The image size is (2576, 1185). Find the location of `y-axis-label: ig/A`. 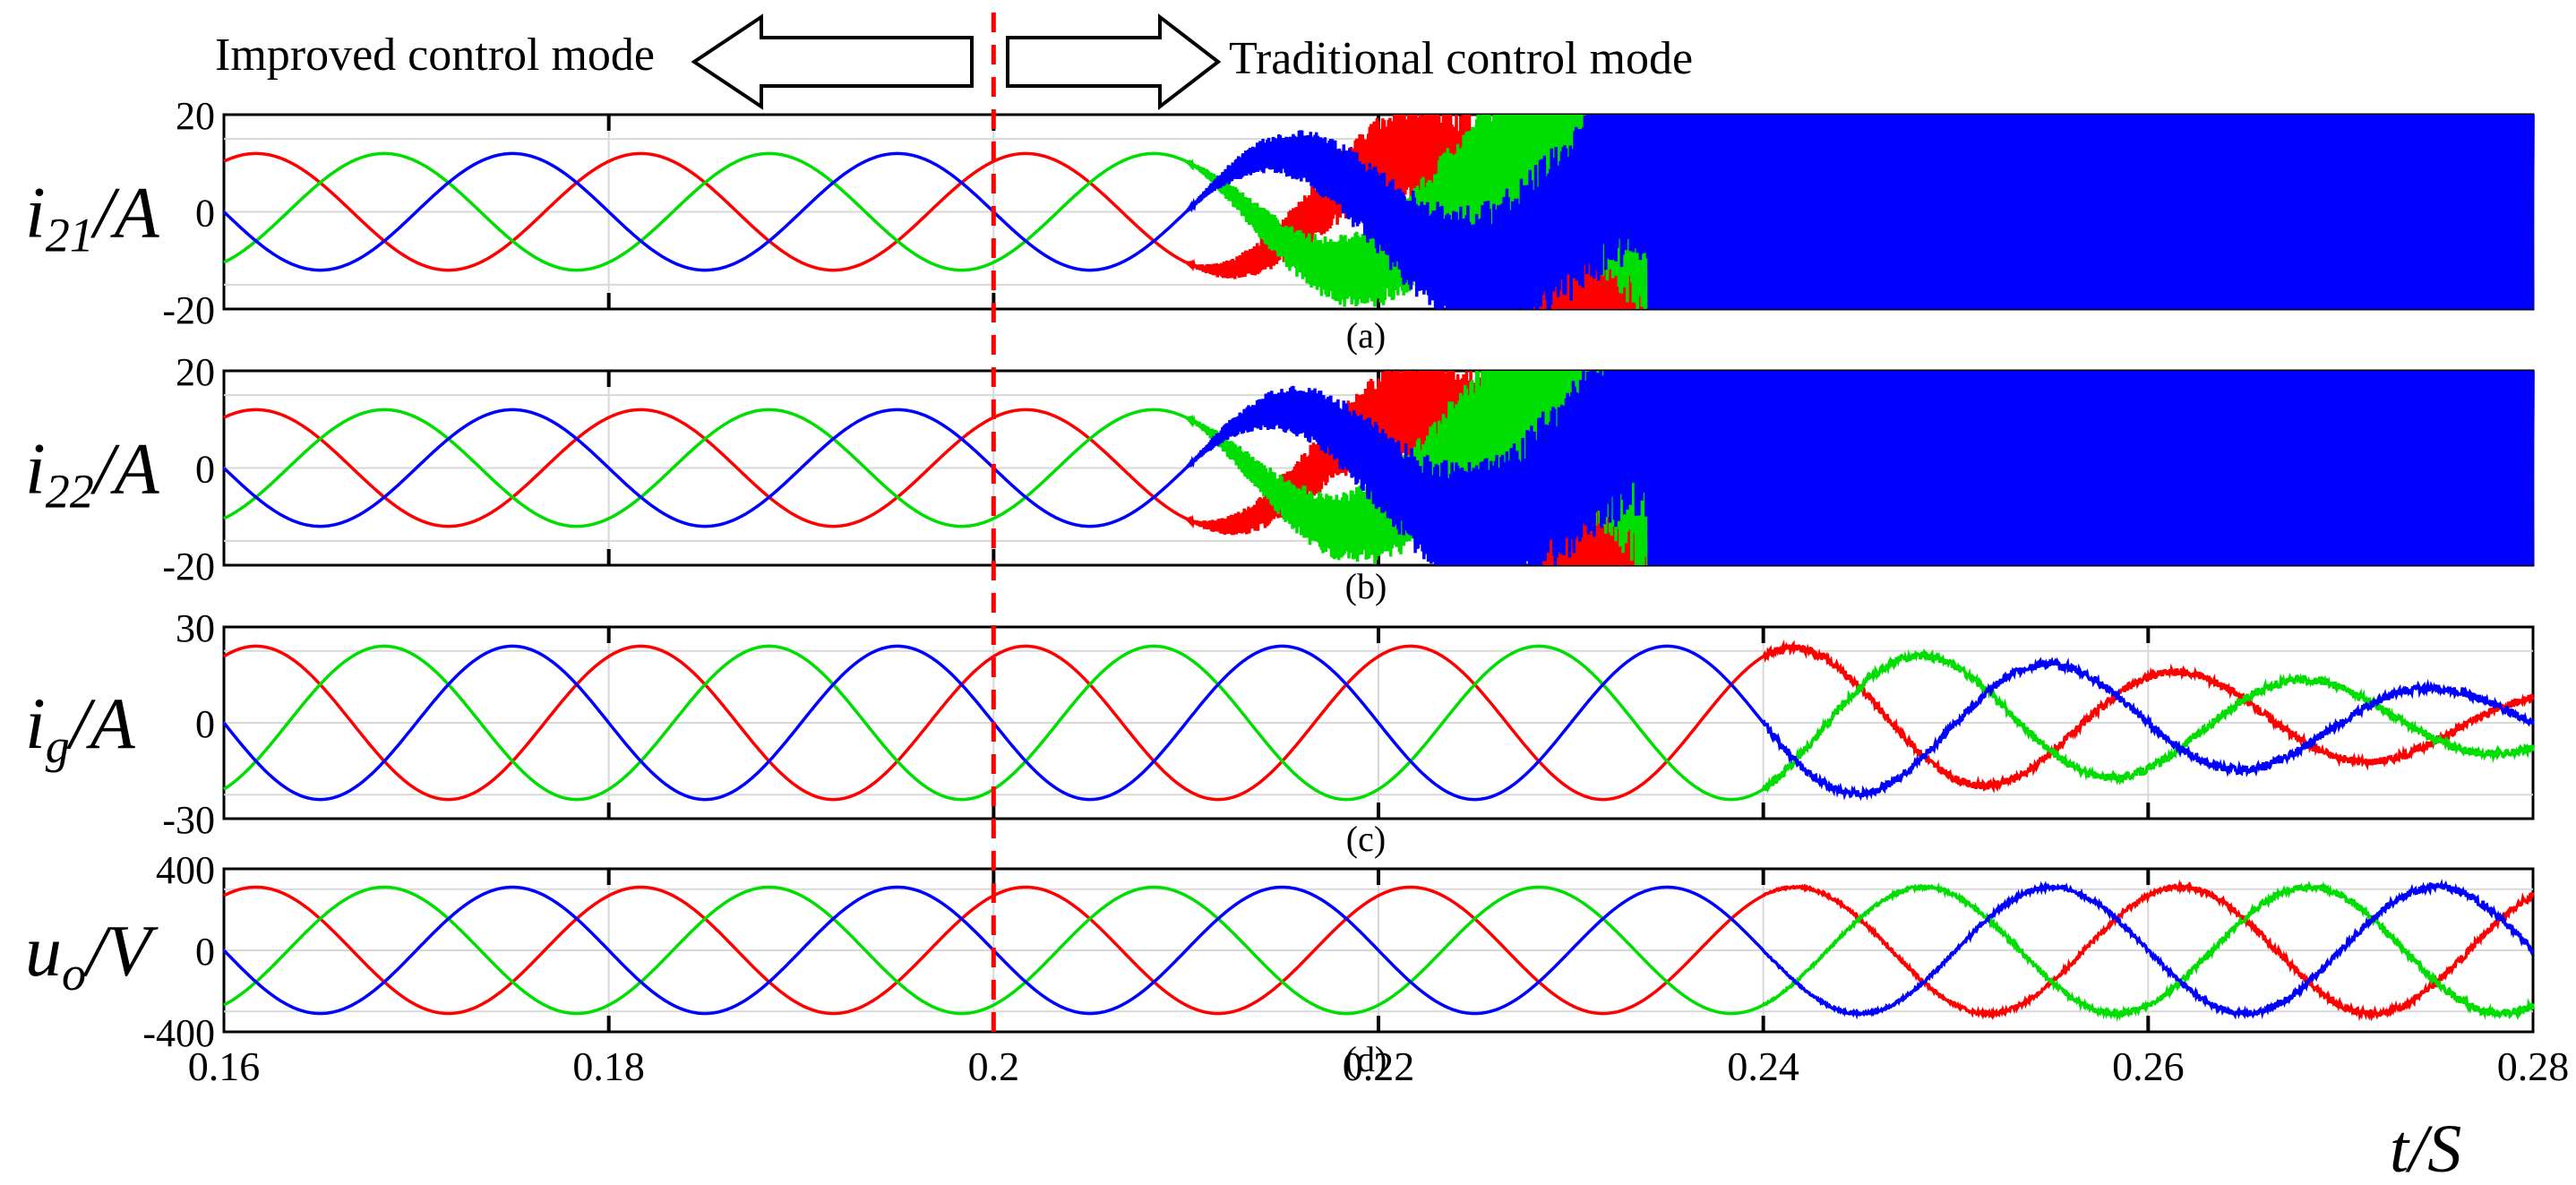

y-axis-label: ig/A is located at coordinates (80, 728).